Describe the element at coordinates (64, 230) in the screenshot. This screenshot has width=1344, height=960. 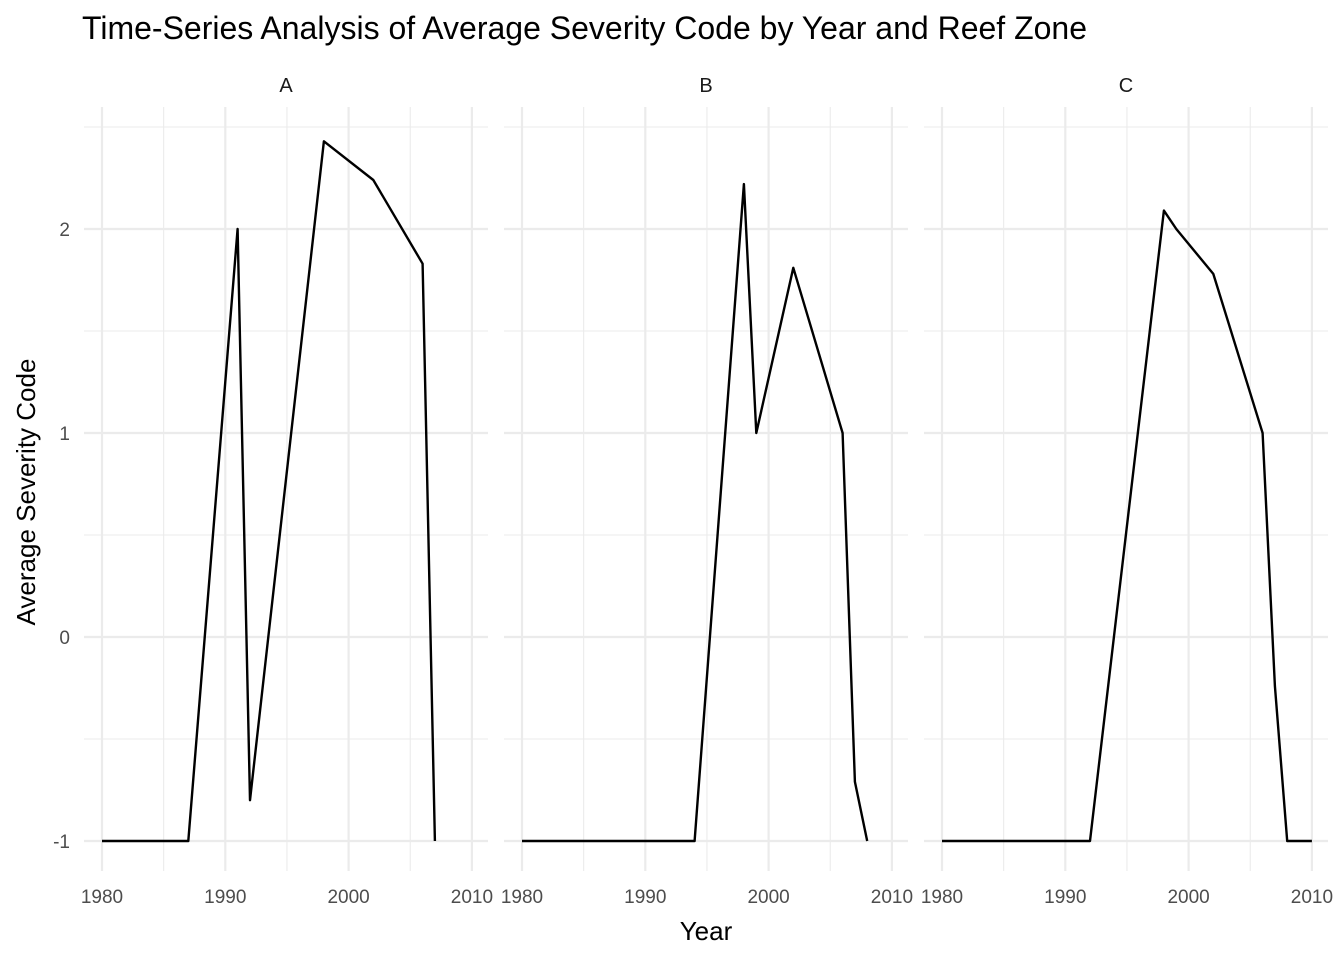
I see `y-tick-label: 2` at that location.